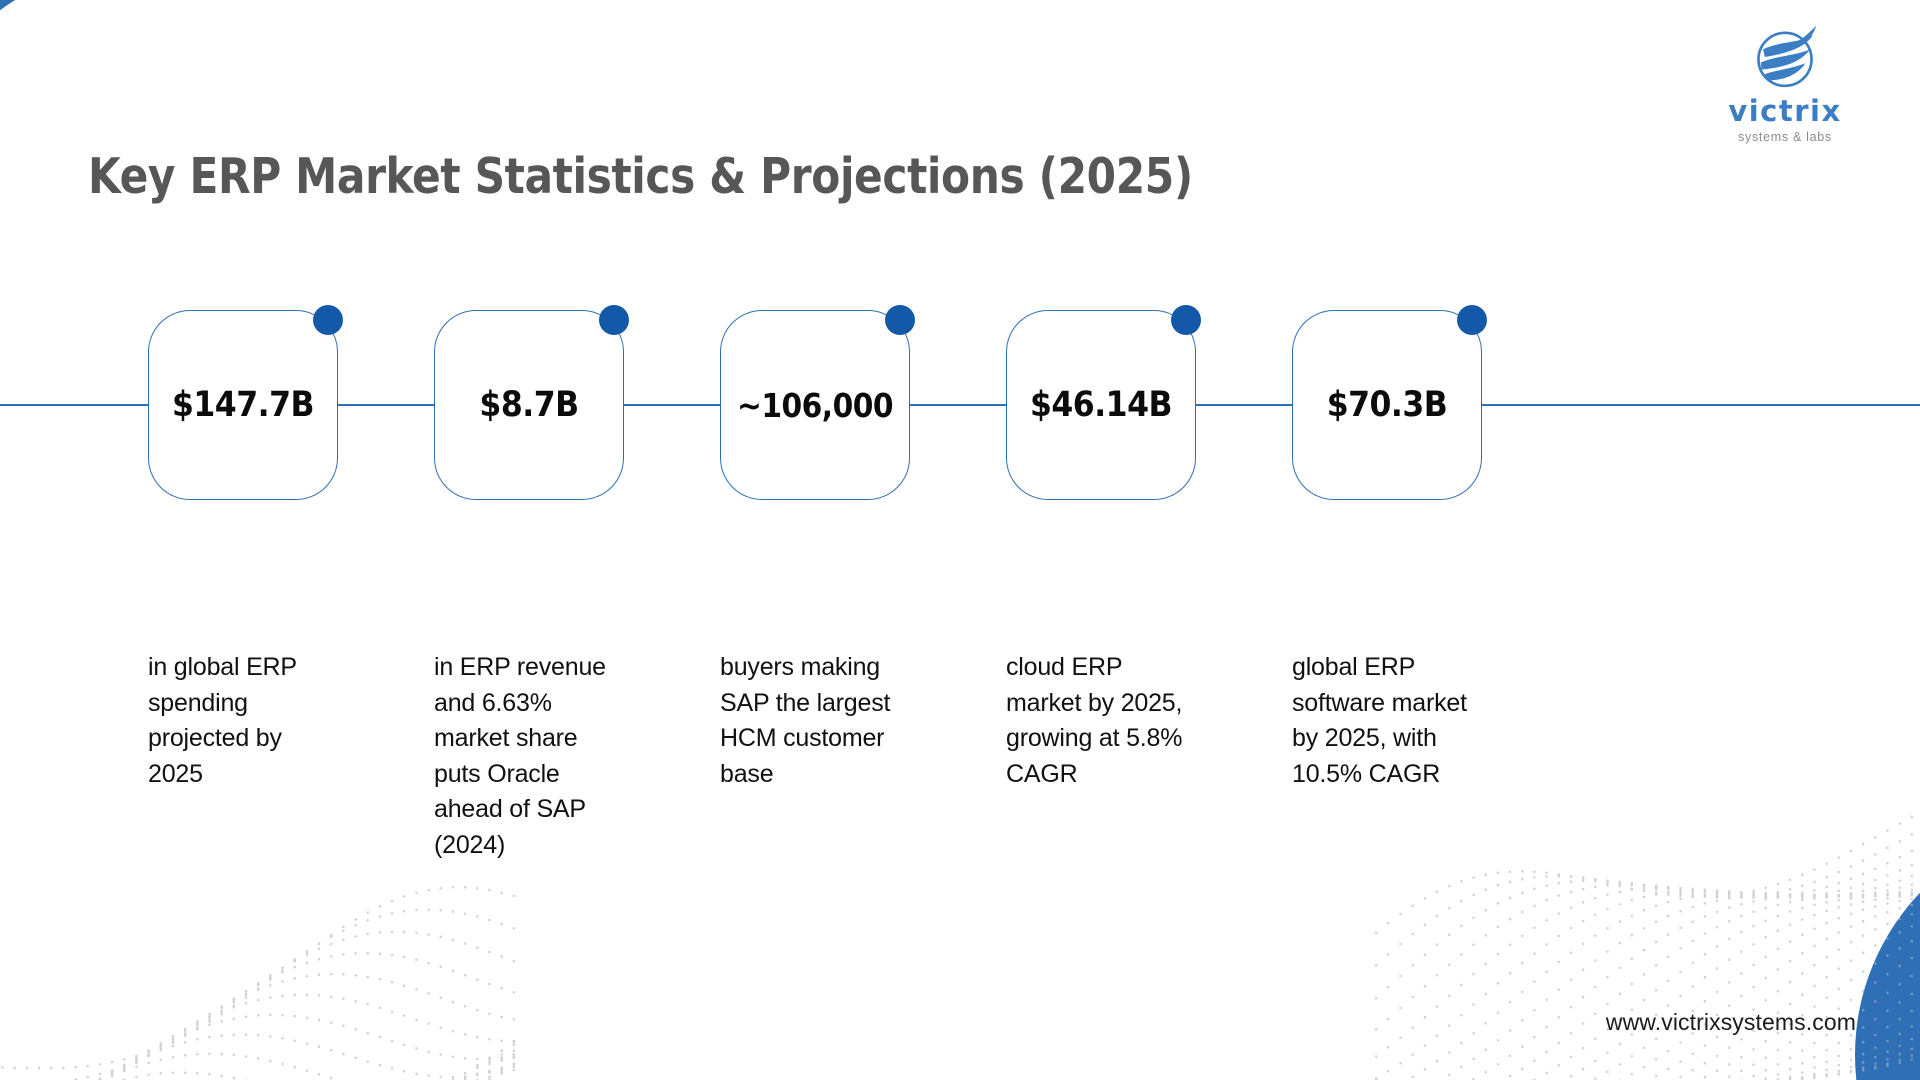 The image size is (1920, 1080). Describe the element at coordinates (1785, 111) in the screenshot. I see `logo-wordmark: victrix` at that location.